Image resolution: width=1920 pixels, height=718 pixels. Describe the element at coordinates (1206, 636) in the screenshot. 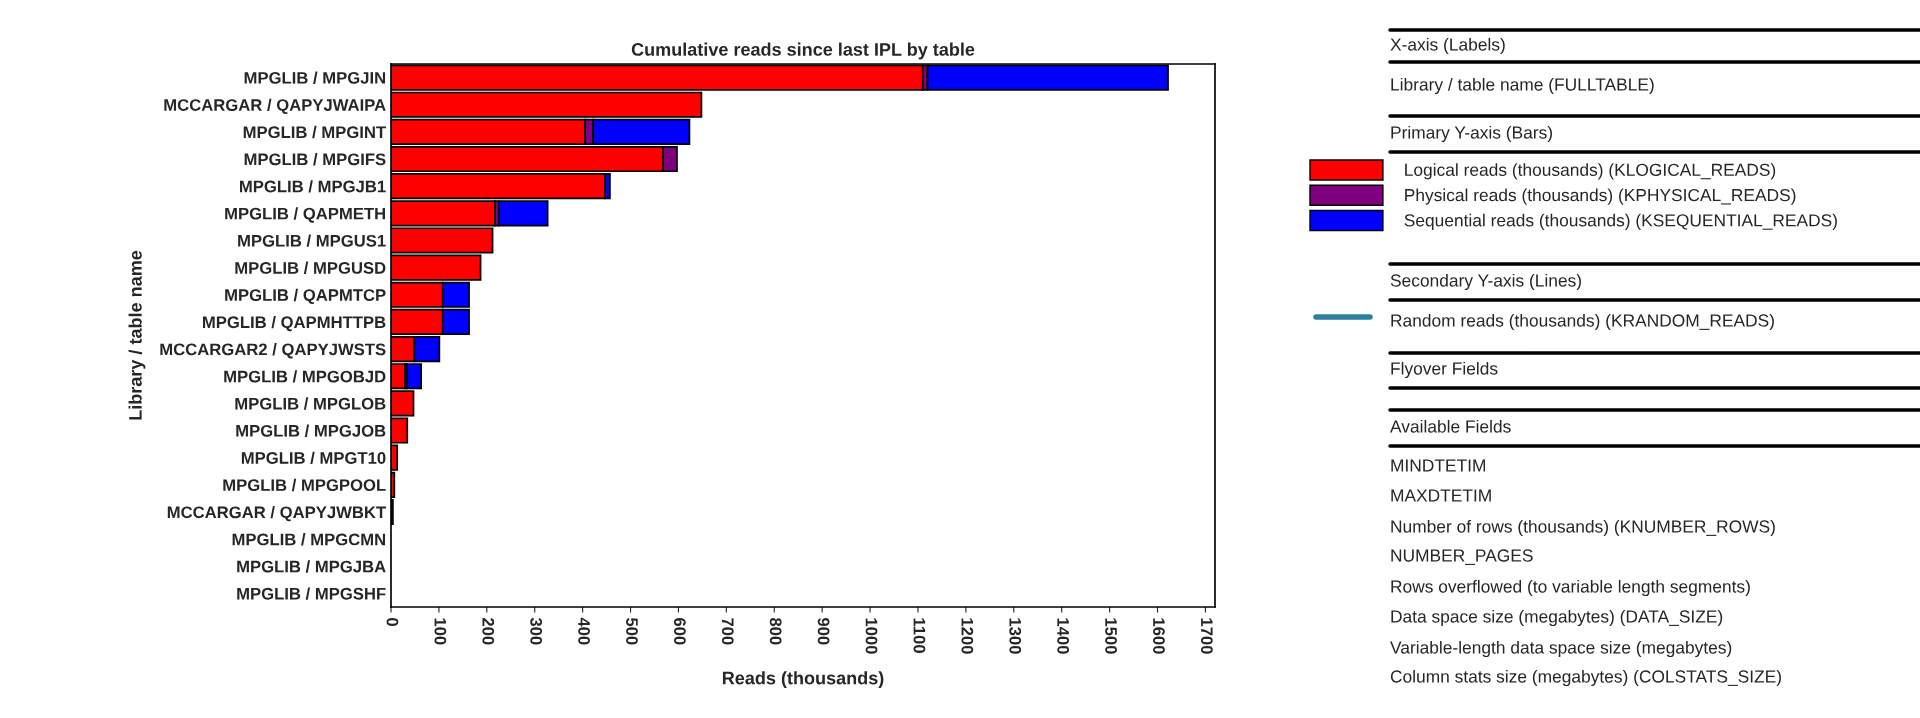

I see `x-tick-label: 1700` at that location.